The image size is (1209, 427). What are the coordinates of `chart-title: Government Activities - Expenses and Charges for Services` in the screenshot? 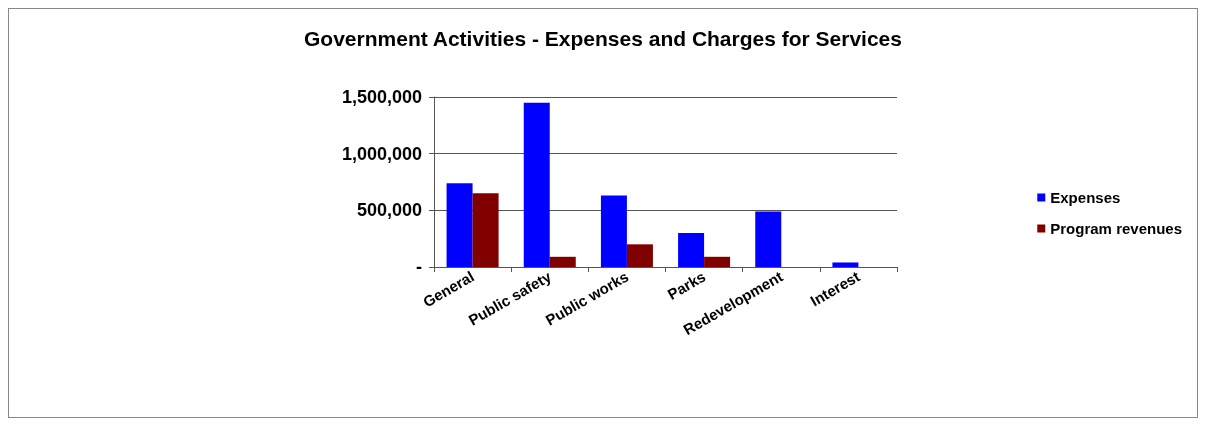 It's located at (603, 38).